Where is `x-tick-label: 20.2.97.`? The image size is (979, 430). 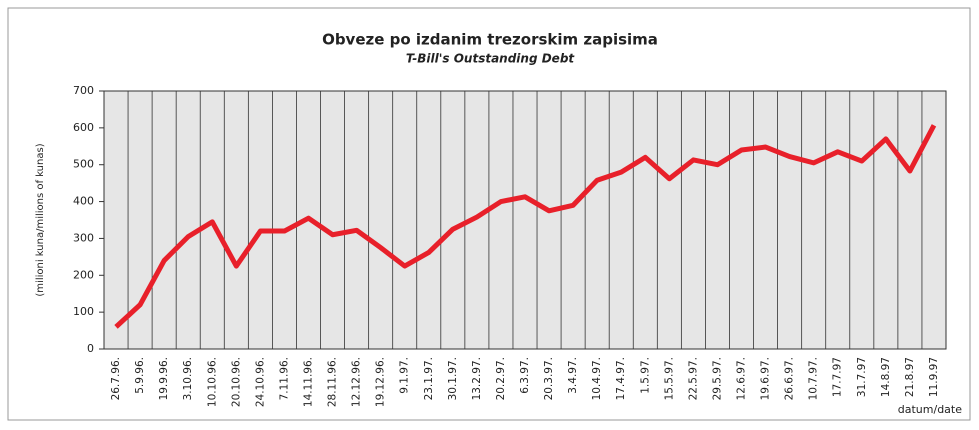 x-tick-label: 20.2.97. is located at coordinates (501, 378).